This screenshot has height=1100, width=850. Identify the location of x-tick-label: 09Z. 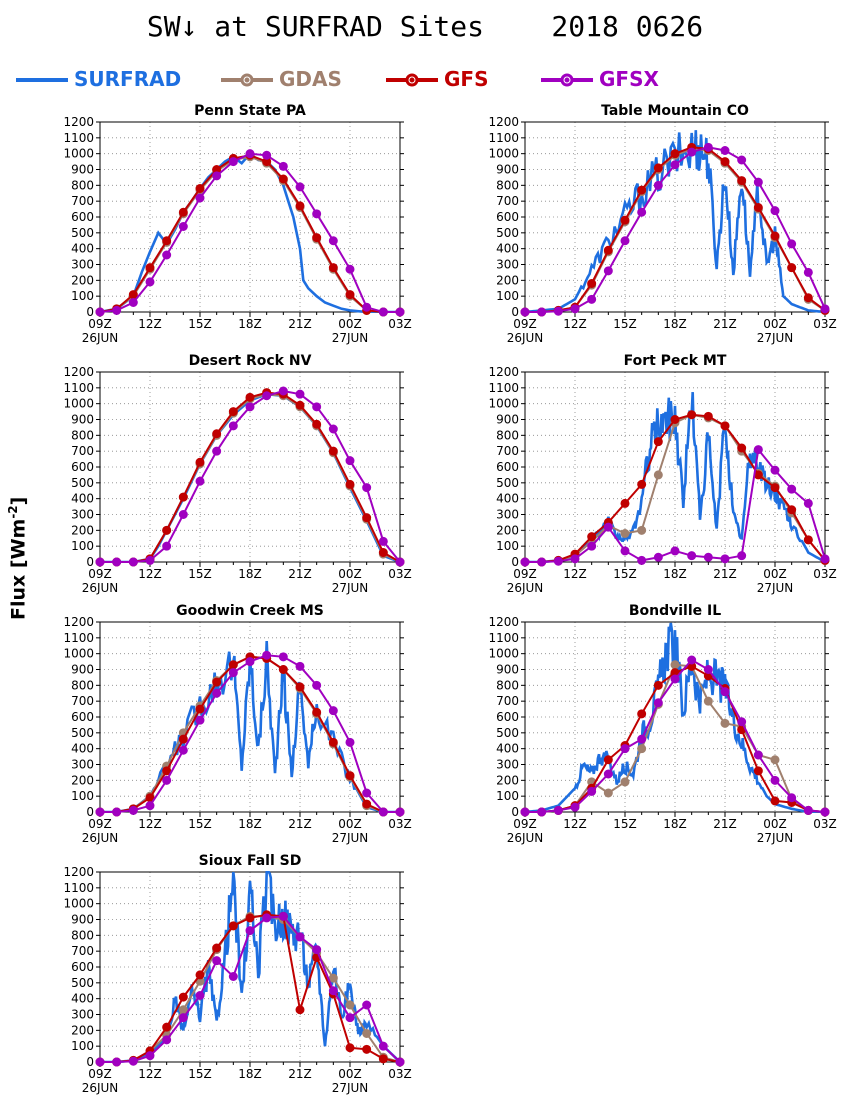
(100, 824).